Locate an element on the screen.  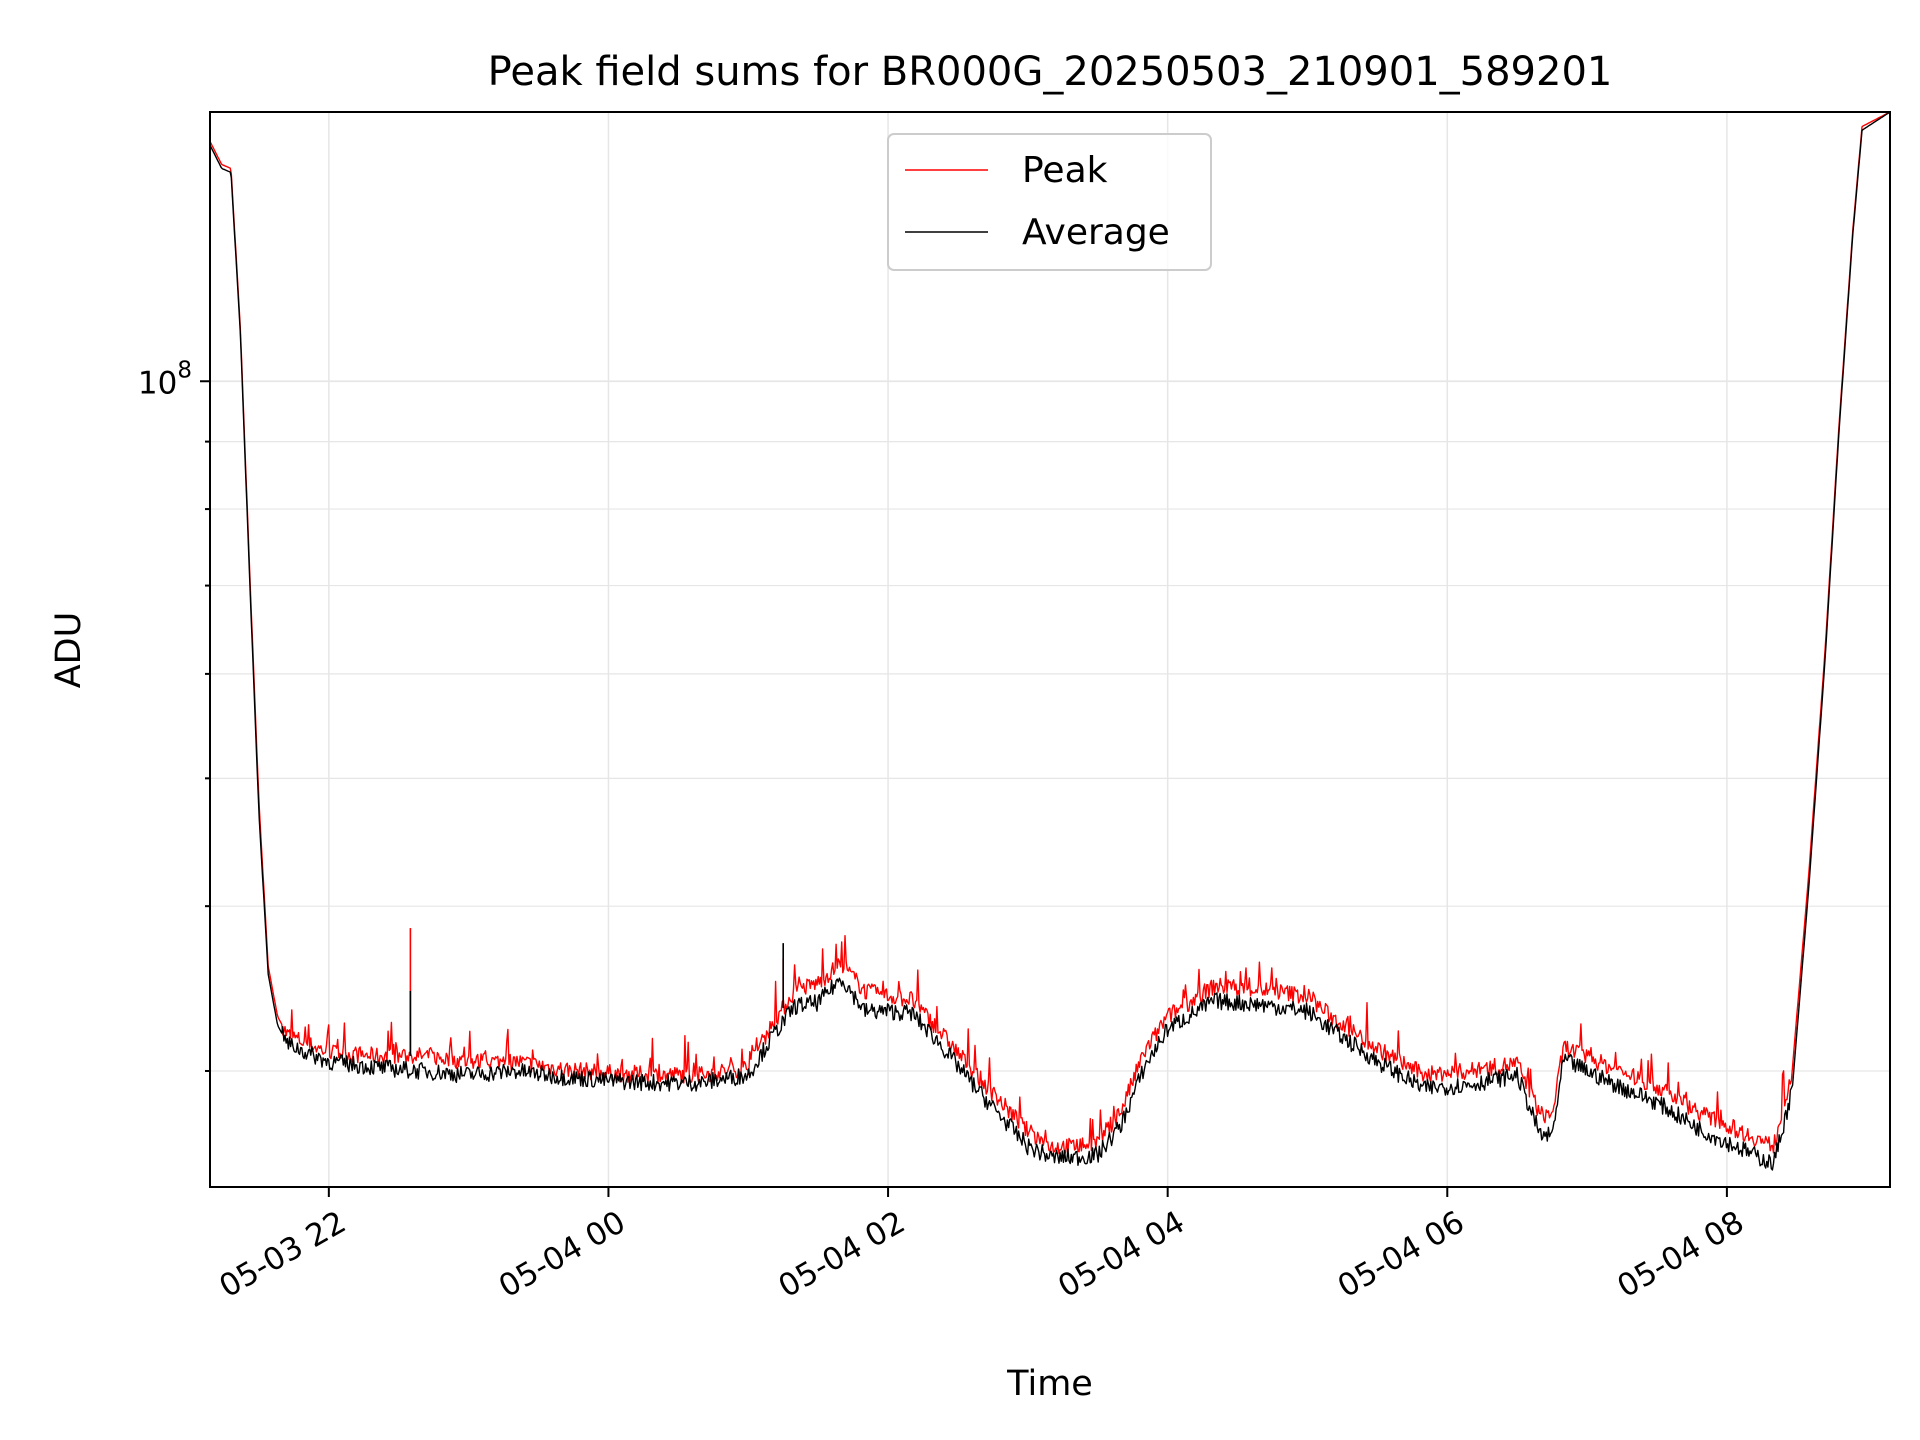
y-tick-exponent: 8 is located at coordinates (184, 370).